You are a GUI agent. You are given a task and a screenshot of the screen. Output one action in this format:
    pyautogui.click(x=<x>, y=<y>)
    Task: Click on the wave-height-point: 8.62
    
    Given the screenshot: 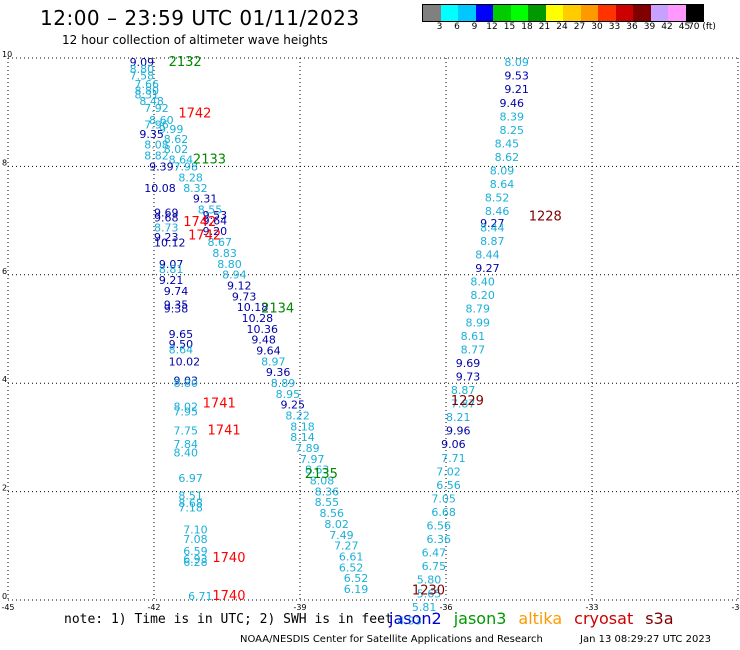 What is the action you would take?
    pyautogui.click(x=176, y=139)
    